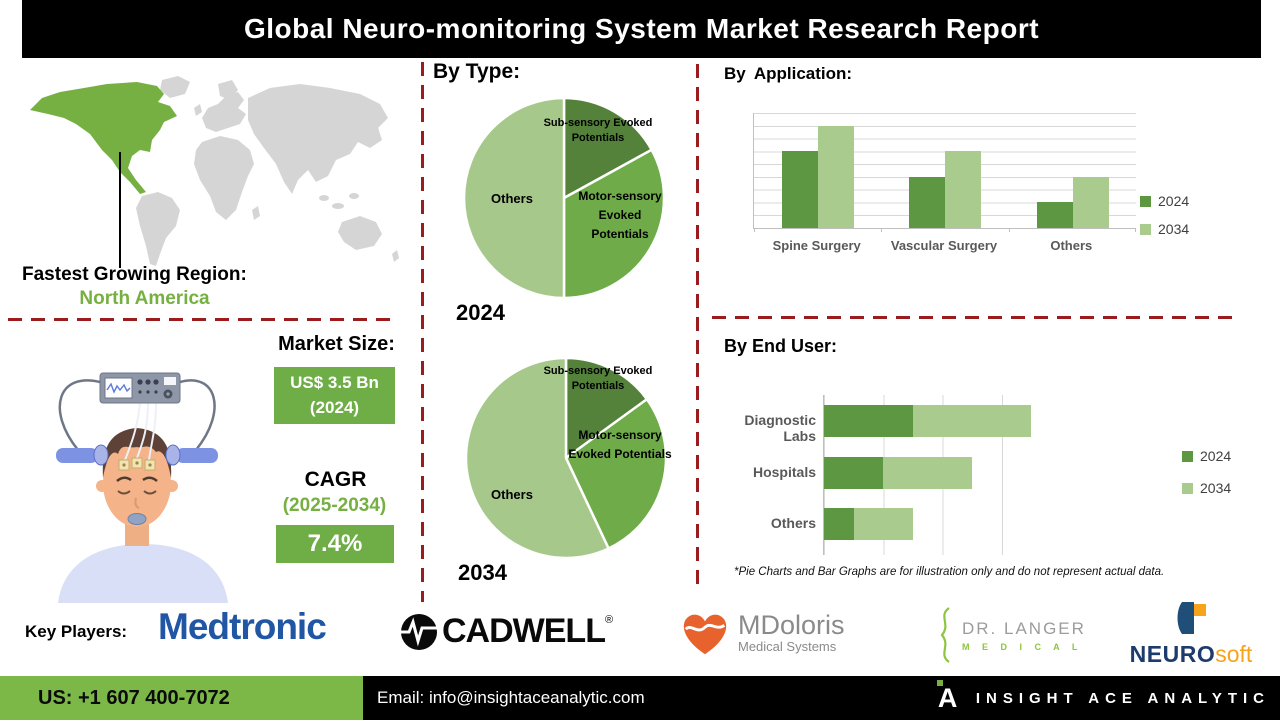 The height and width of the screenshot is (720, 1280). I want to click on drlanger-subtext: M E D I C A L, so click(1022, 646).